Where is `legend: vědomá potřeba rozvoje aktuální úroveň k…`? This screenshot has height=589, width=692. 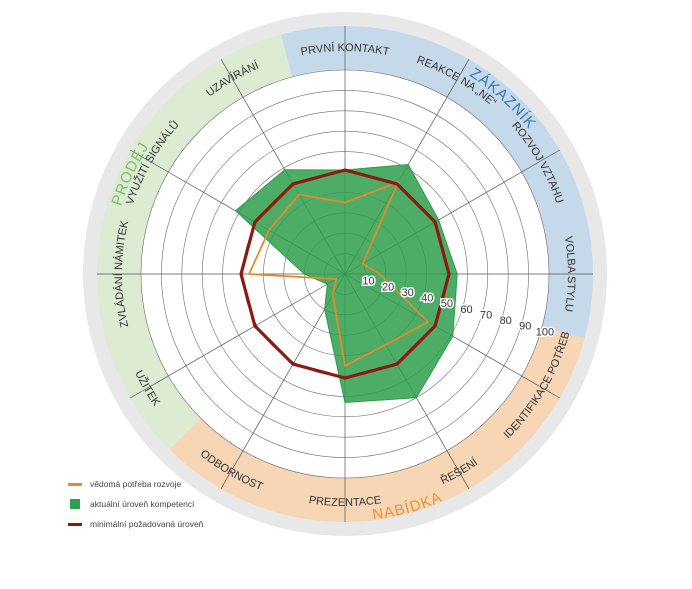
legend: vědomá potřeba rozvoje aktuální úroveň k… is located at coordinates (135, 504).